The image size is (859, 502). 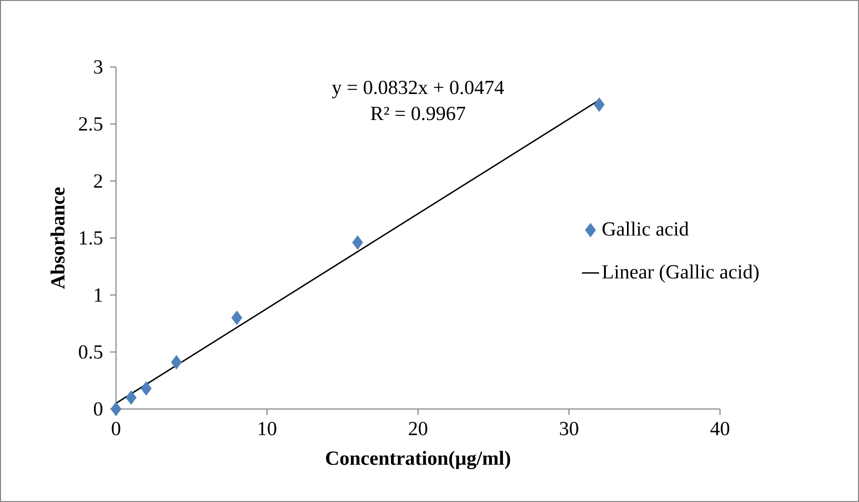 What do you see at coordinates (418, 429) in the screenshot?
I see `x-tick-label: 20` at bounding box center [418, 429].